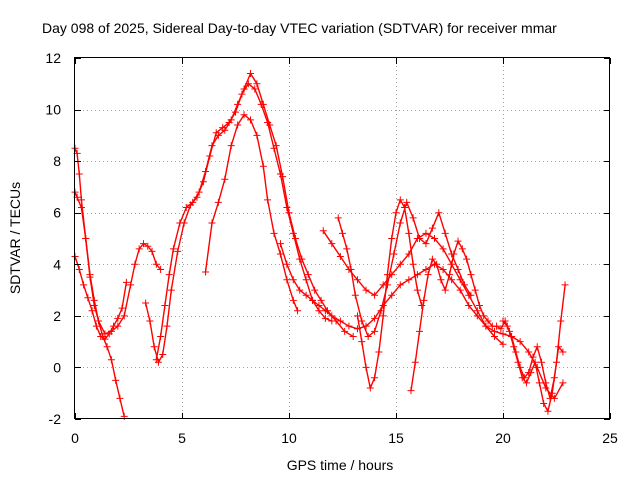  I want to click on y-tick-label: 4, so click(57, 264).